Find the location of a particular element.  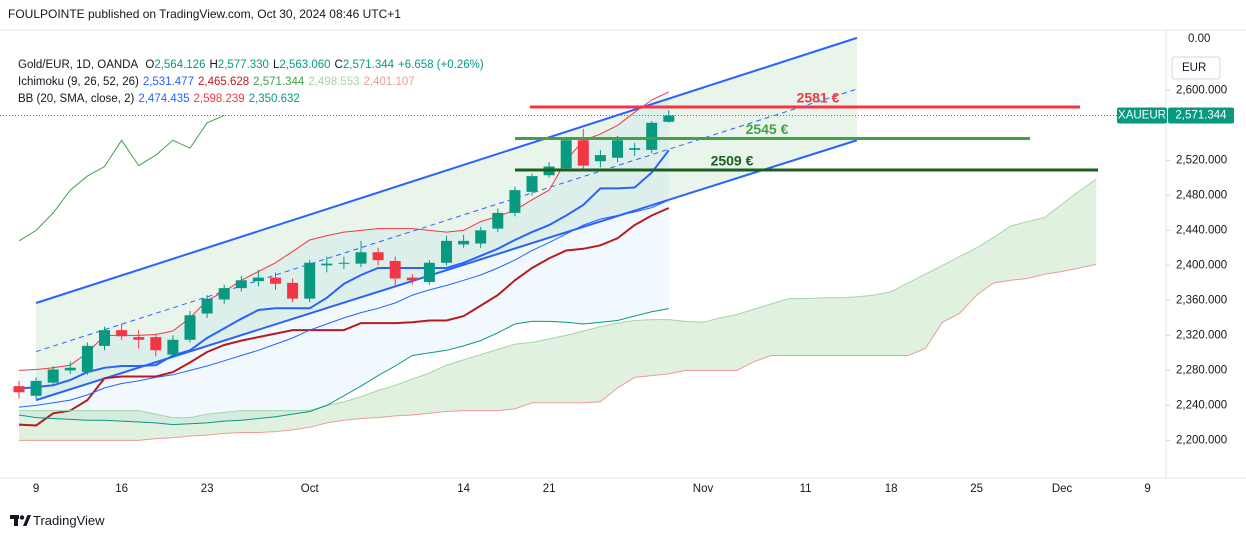

x-tick-label: 21 is located at coordinates (549, 489).